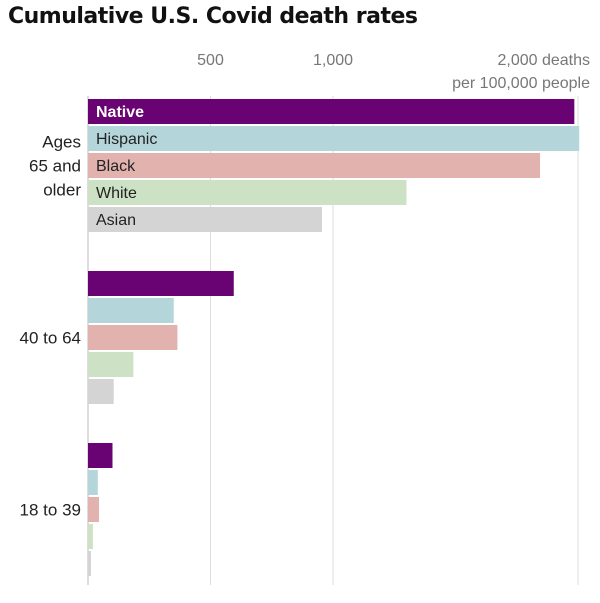  What do you see at coordinates (521, 83) in the screenshot?
I see `x-tick-sublabel: per 100,000 people` at bounding box center [521, 83].